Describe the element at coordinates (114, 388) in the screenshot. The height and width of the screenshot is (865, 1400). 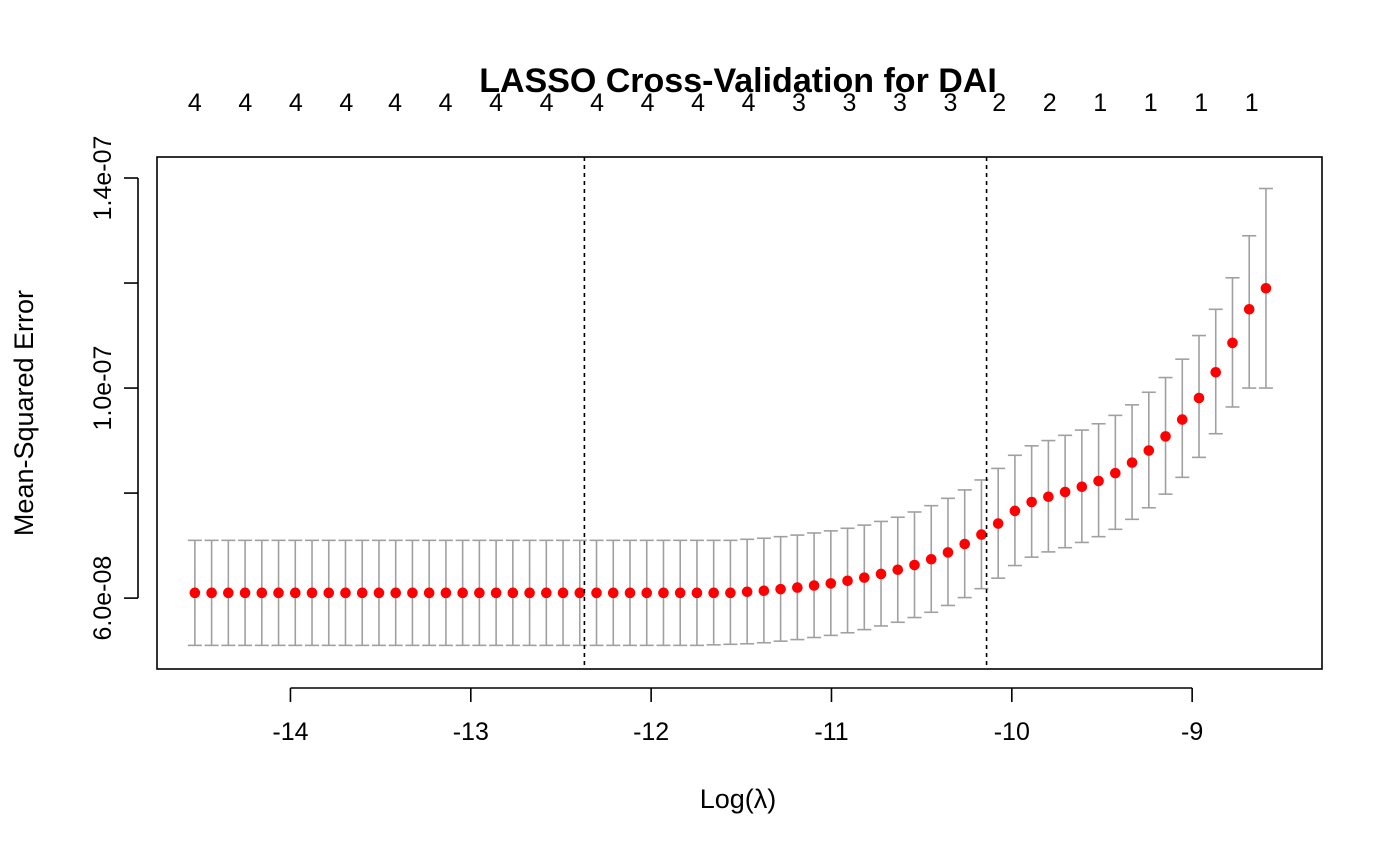
I see `y-axis: 6.0e-08 1.0e-07 1.4e-07` at that location.